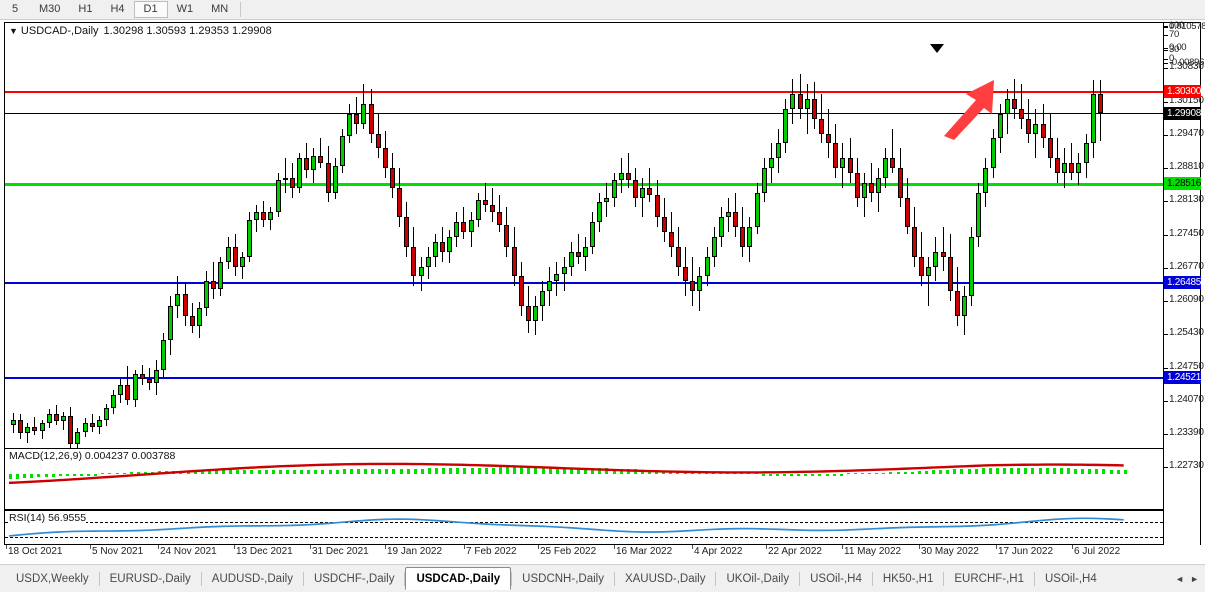 Image resolution: width=1205 pixels, height=592 pixels. What do you see at coordinates (340, 551) in the screenshot?
I see `date-axis-label: 31 Dec 2021` at bounding box center [340, 551].